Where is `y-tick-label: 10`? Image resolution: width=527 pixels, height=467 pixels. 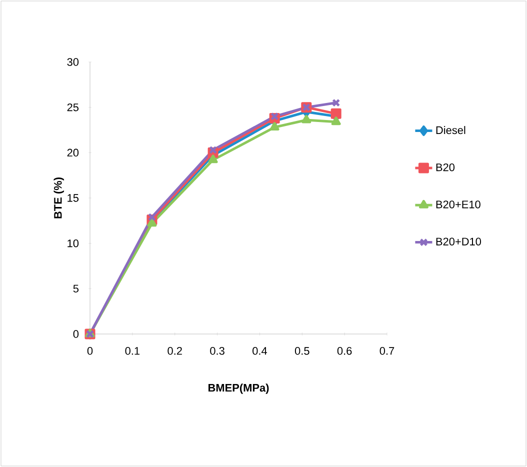 y-tick-label: 10 is located at coordinates (73, 243).